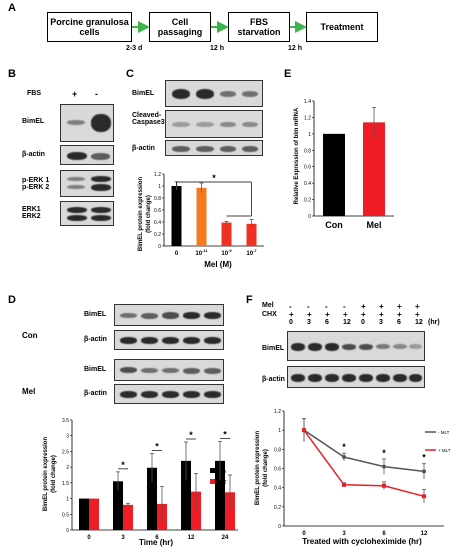 This screenshot has width=459, height=550. What do you see at coordinates (65, 484) in the screenshot?
I see `chart-d-y-tick-label: 1.5` at bounding box center [65, 484].